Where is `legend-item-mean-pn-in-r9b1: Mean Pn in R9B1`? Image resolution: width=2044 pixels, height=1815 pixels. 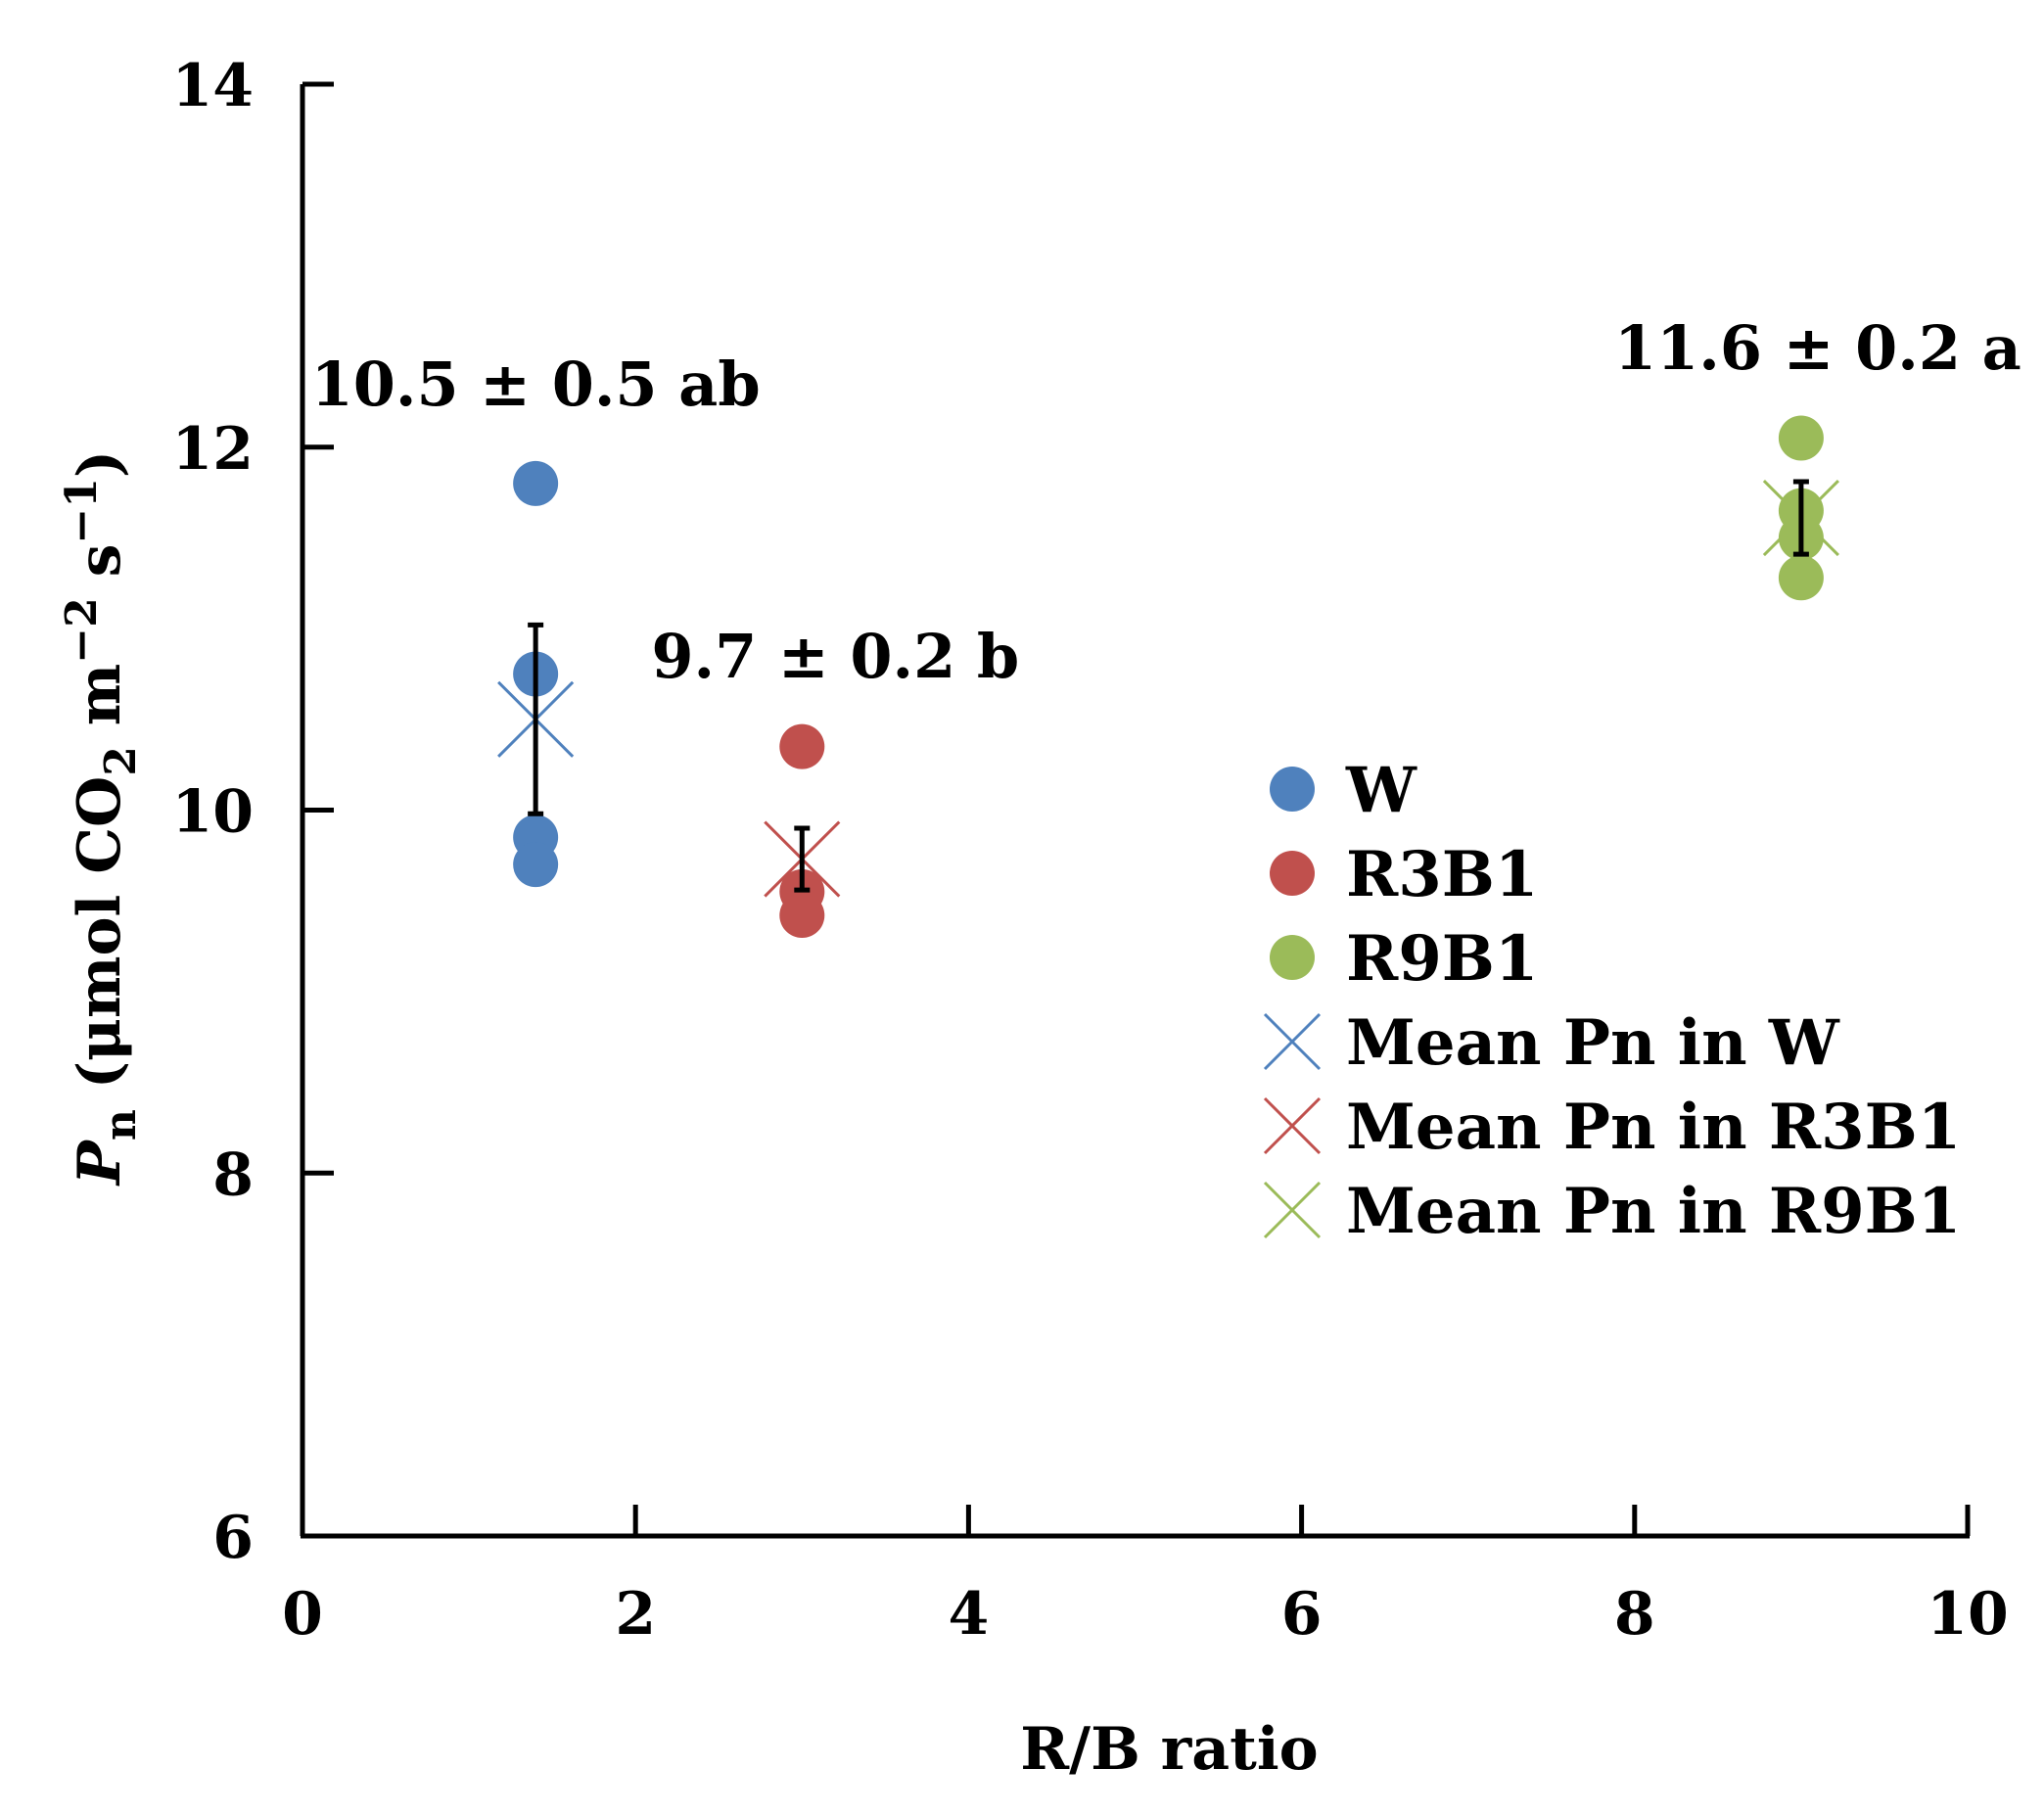
legend-item-mean-pn-in-r9b1: Mean Pn in R9B1 is located at coordinates (1612, 1211).